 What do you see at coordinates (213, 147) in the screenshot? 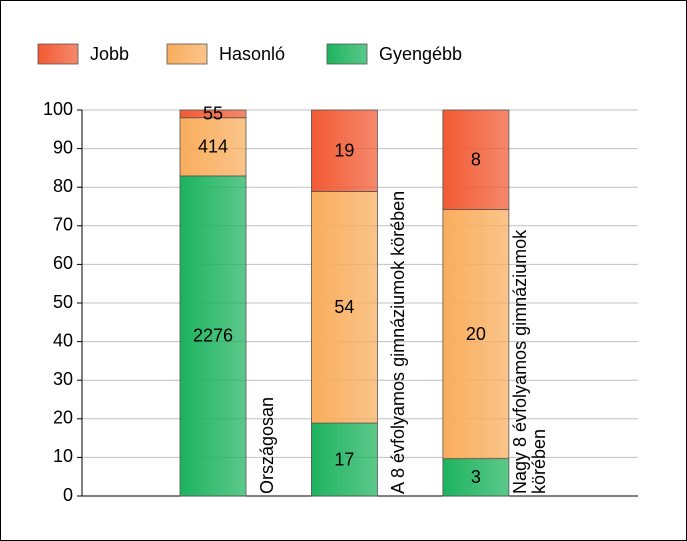
I see `data-label: 414` at bounding box center [213, 147].